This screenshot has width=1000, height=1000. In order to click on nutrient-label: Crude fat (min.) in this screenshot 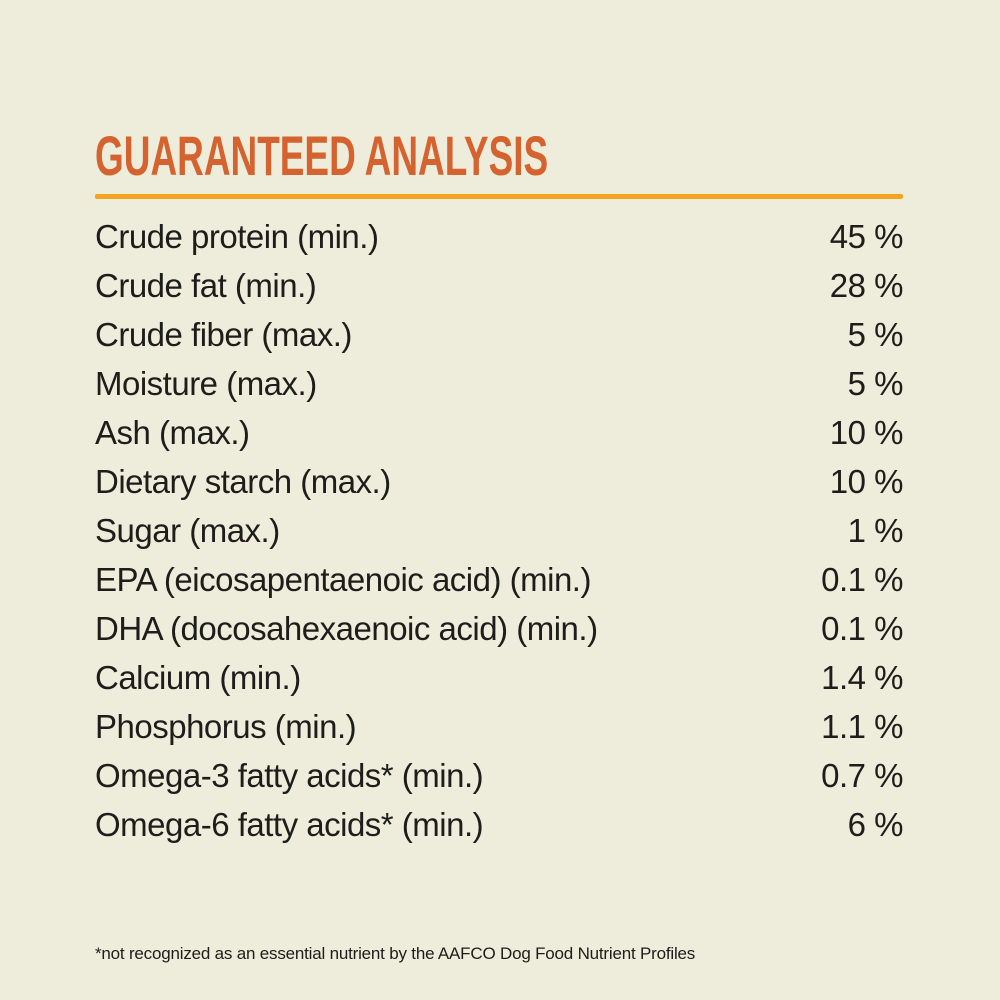, I will do `click(206, 285)`.